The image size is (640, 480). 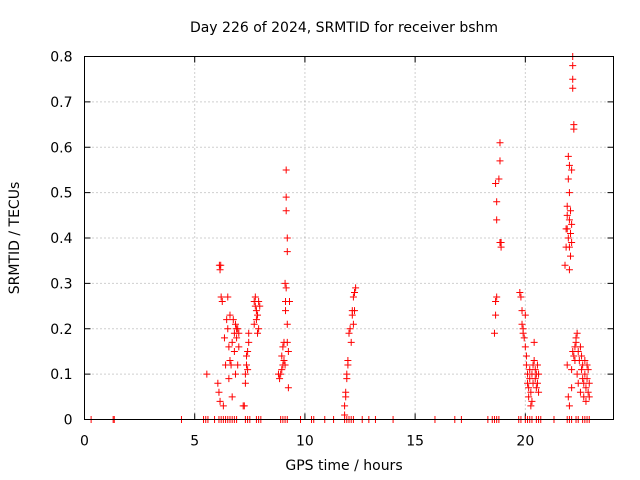 I want to click on y-tick-label: 0, so click(x=68, y=421).